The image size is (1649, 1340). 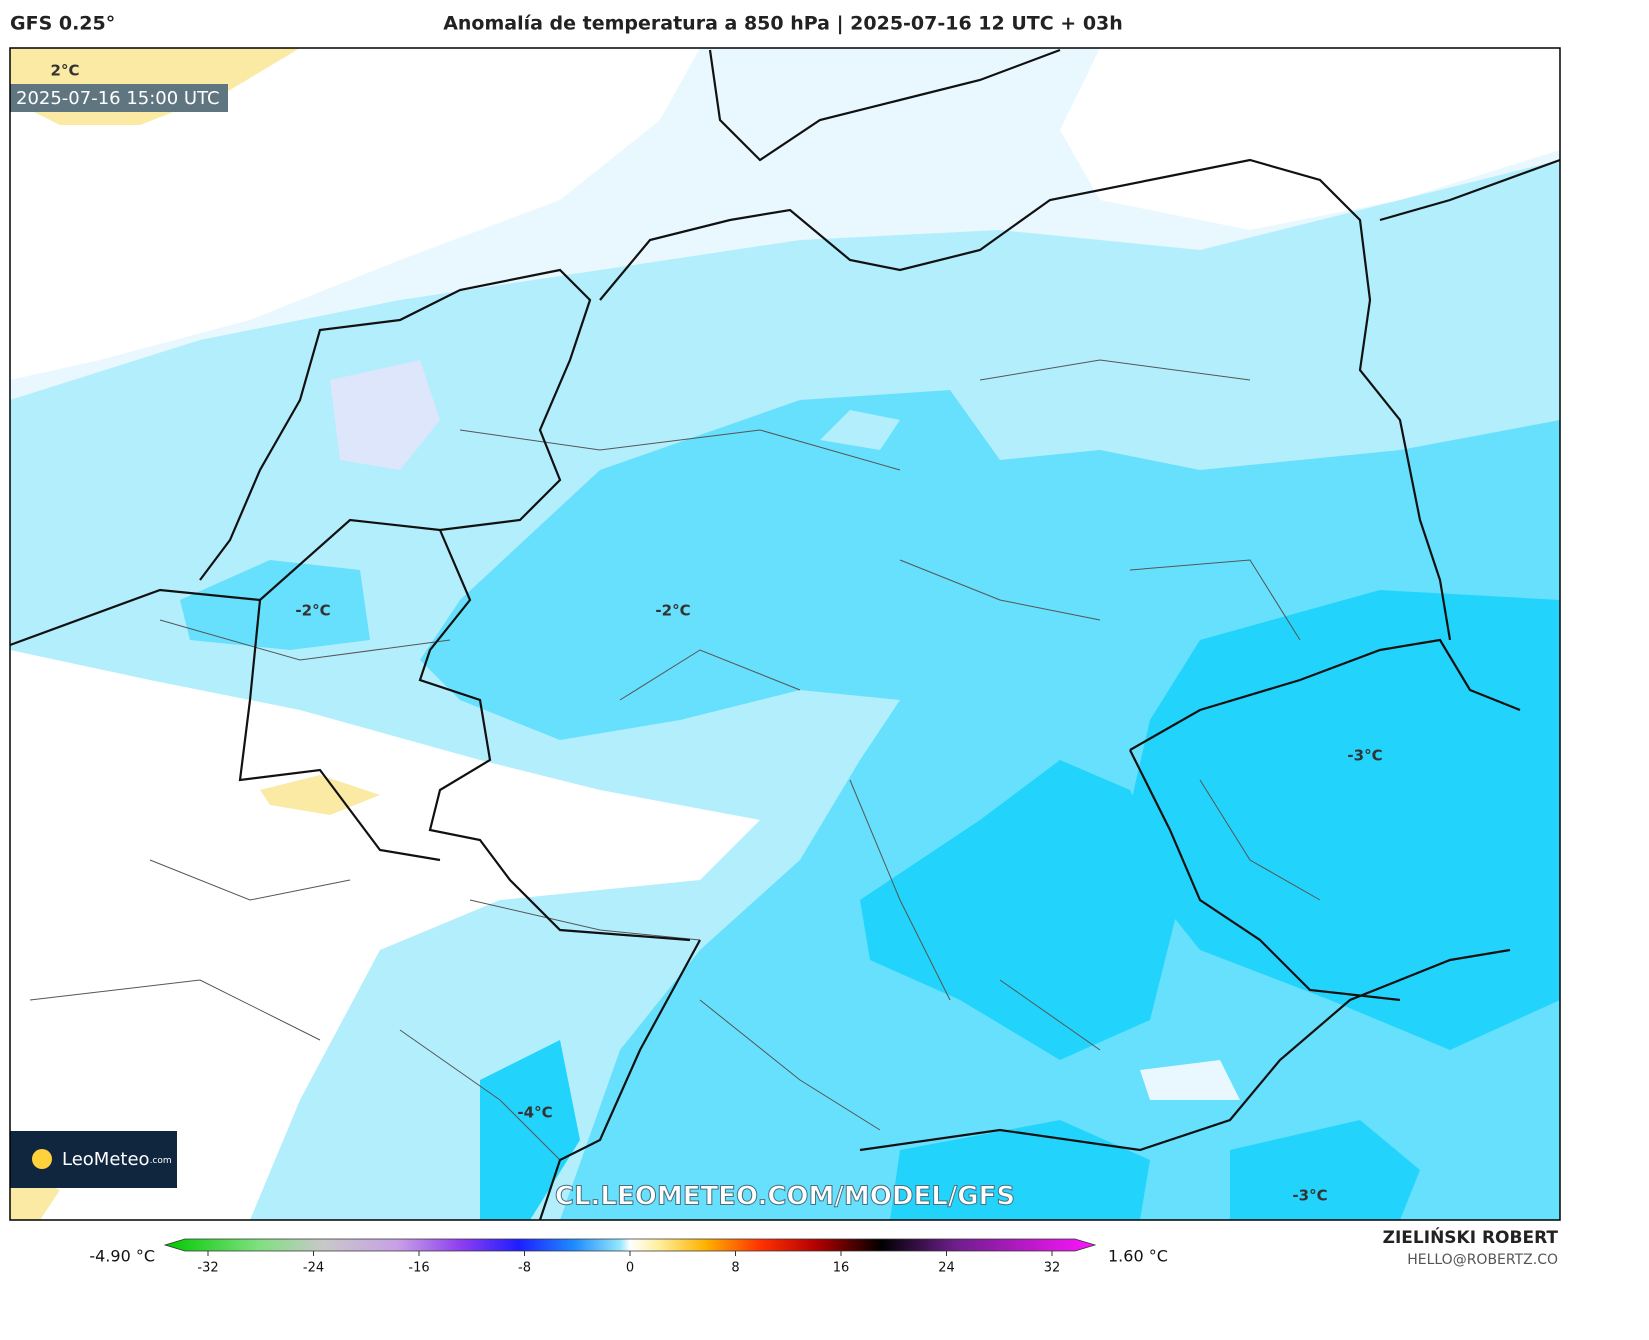 What do you see at coordinates (301, 457) in the screenshot?
I see `coastline` at bounding box center [301, 457].